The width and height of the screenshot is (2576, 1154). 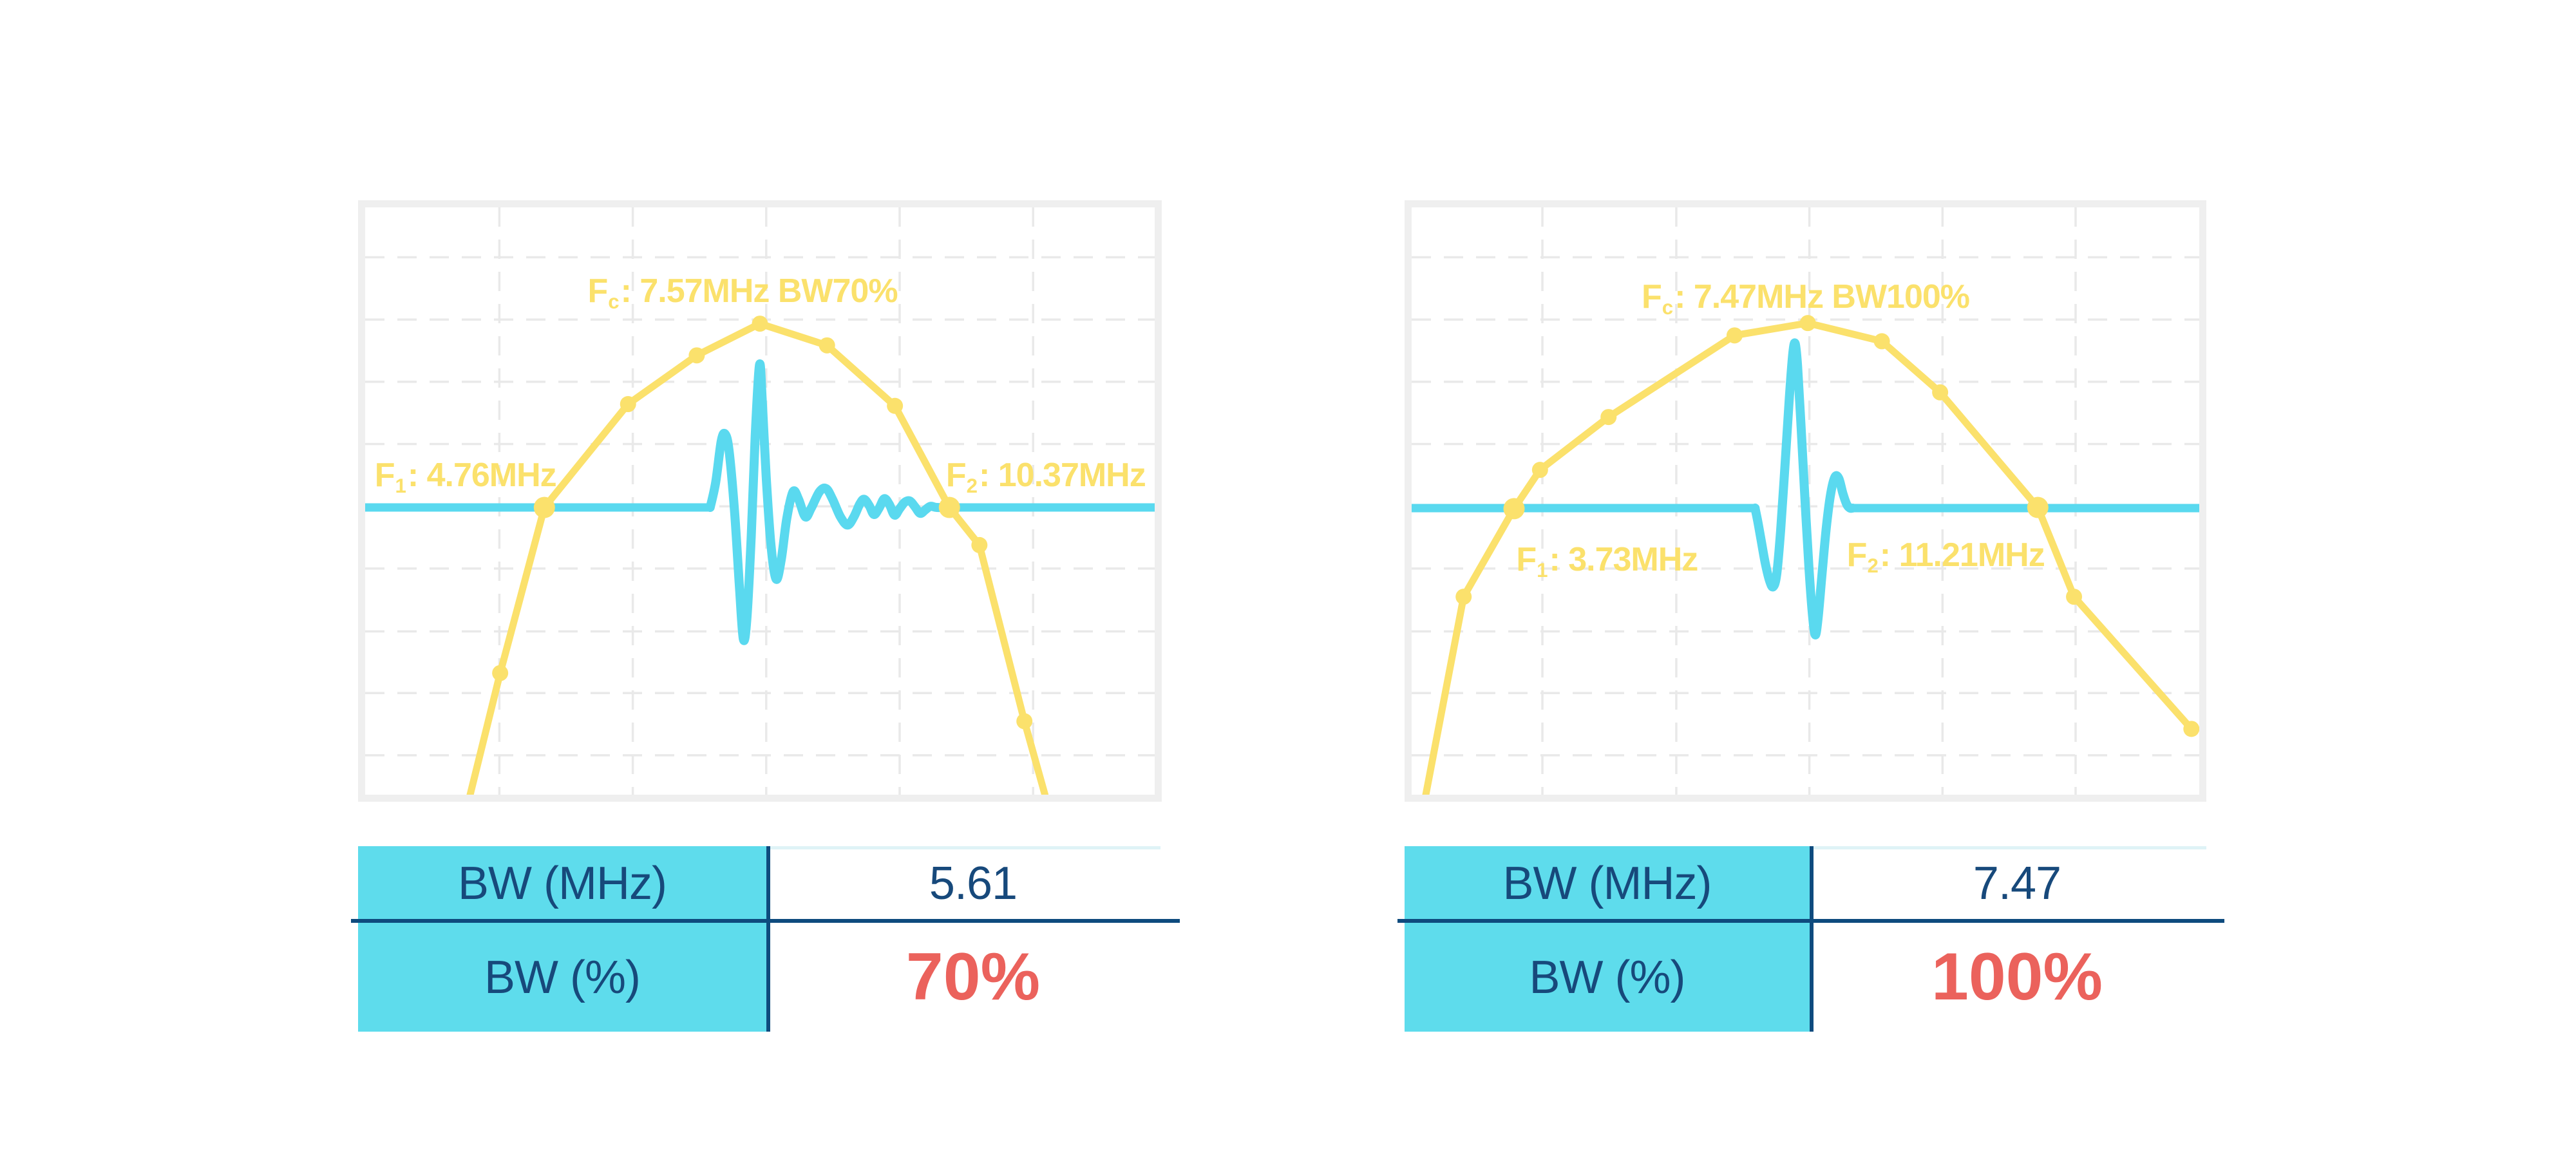 I want to click on right-f1-annotation: F1: 3.73MHz, so click(x=1607, y=561).